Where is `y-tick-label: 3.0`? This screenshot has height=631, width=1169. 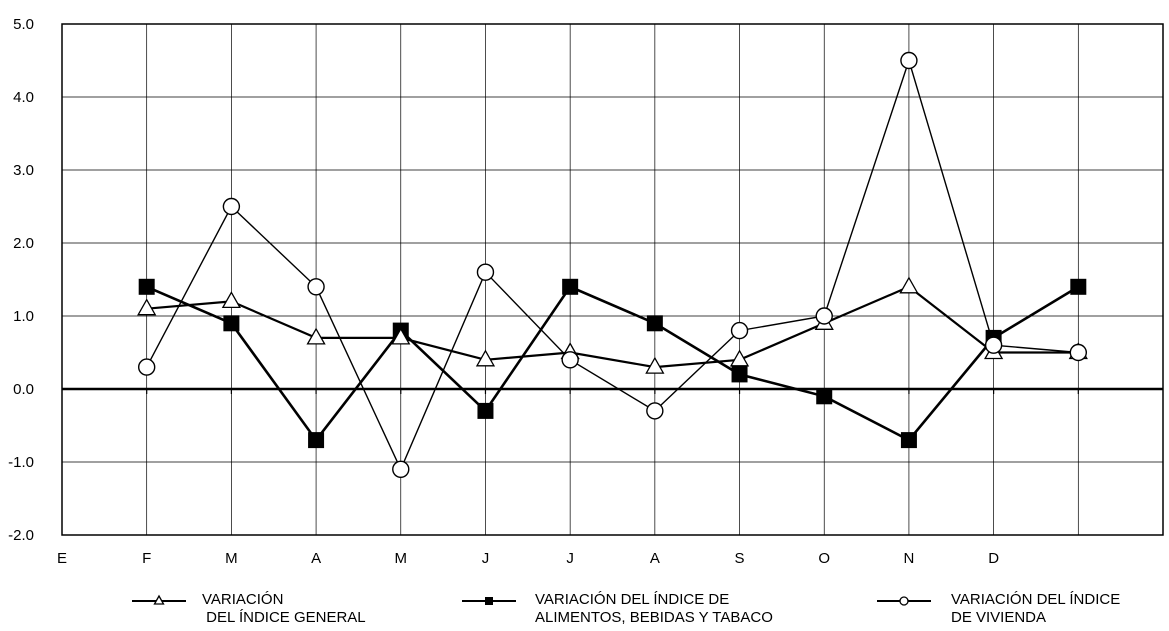 y-tick-label: 3.0 is located at coordinates (23, 170).